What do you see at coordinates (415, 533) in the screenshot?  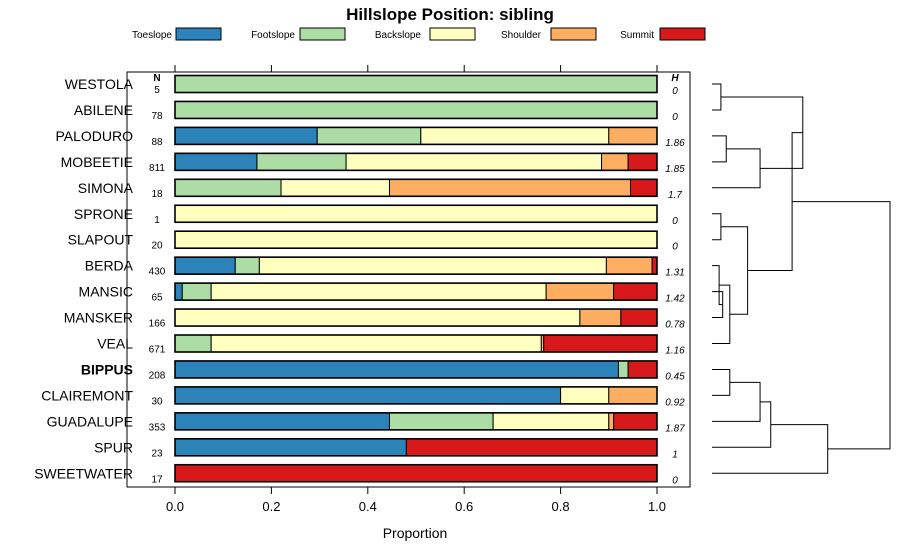 I see `x-axis-label: Proportion` at bounding box center [415, 533].